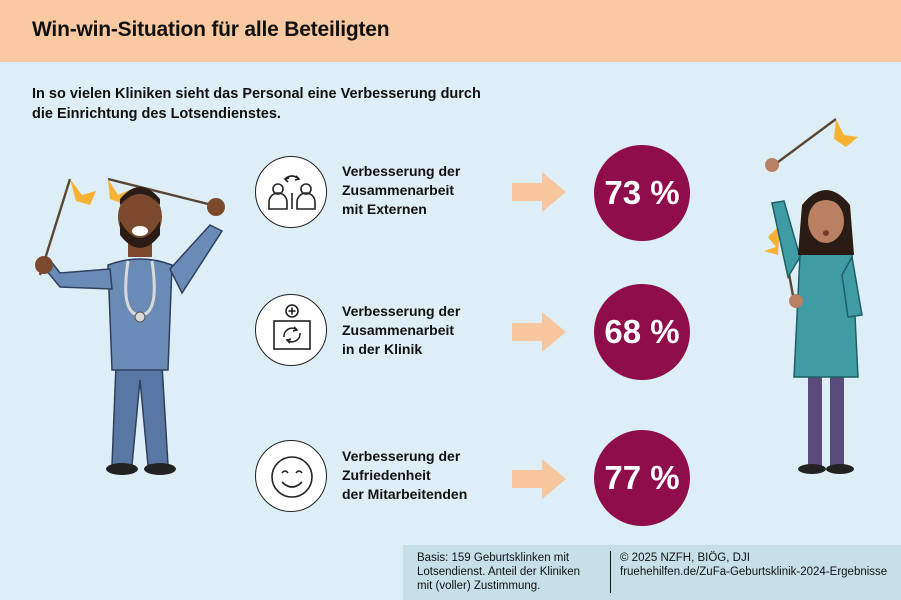 This screenshot has height=600, width=901. Describe the element at coordinates (685, 558) in the screenshot. I see `copyright-text: © 2025 NZFH, BIÖG, DJI` at that location.